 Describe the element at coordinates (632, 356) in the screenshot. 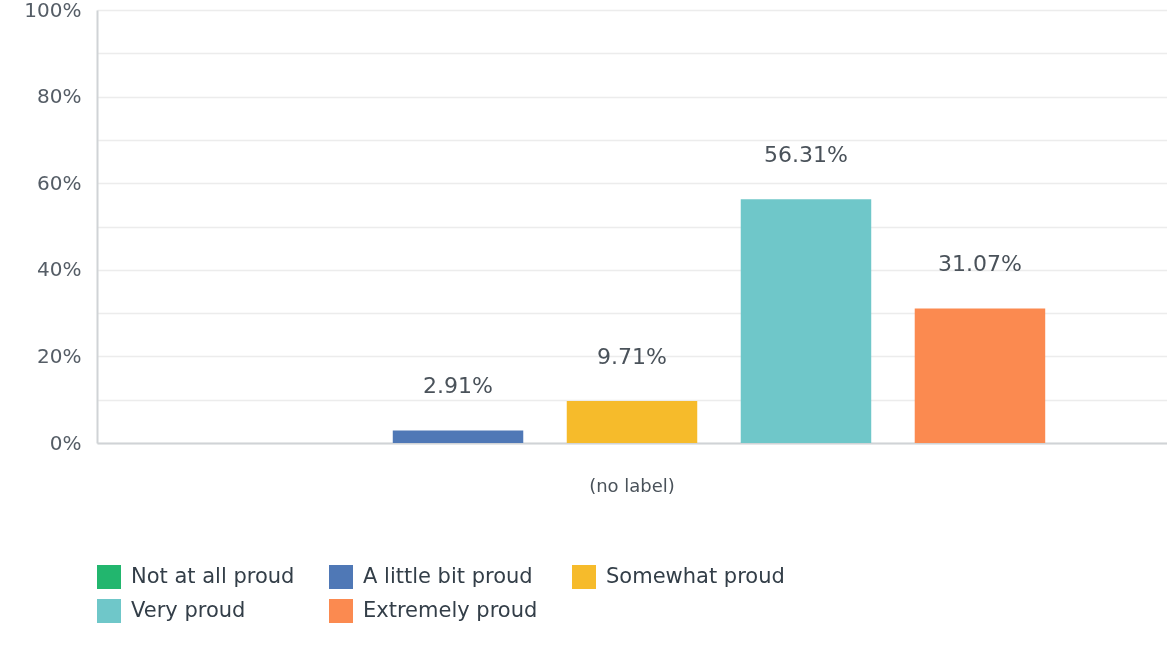

I see `data-label: 9.71%` at that location.